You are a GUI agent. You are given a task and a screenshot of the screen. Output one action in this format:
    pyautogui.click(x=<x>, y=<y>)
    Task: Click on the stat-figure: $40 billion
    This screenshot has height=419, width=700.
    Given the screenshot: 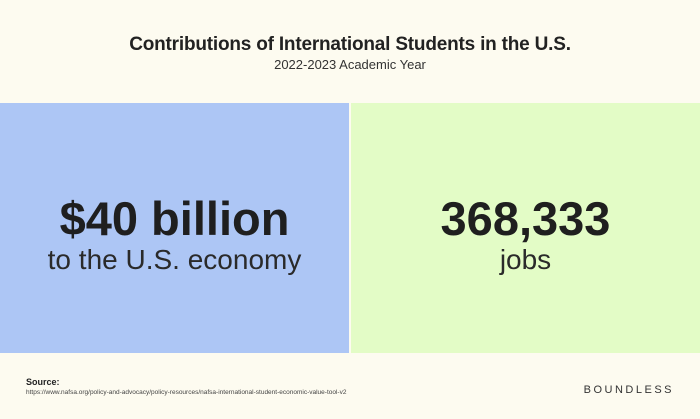 What is the action you would take?
    pyautogui.click(x=174, y=218)
    